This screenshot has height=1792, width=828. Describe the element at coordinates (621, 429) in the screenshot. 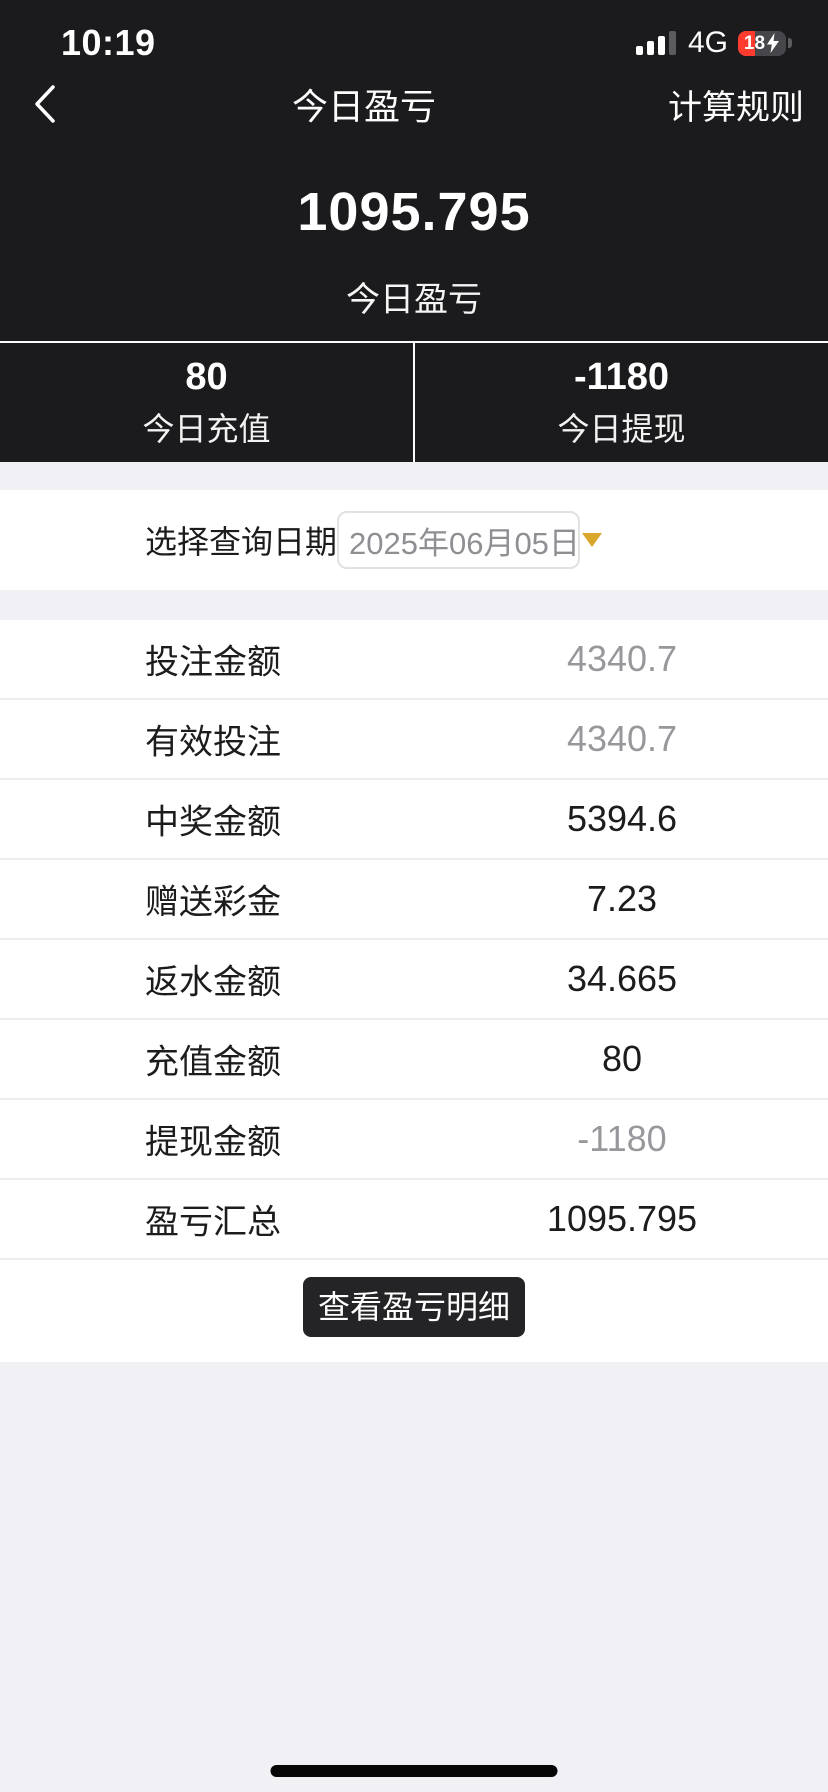

I see `today-withdrawal-label: 今日提现` at that location.